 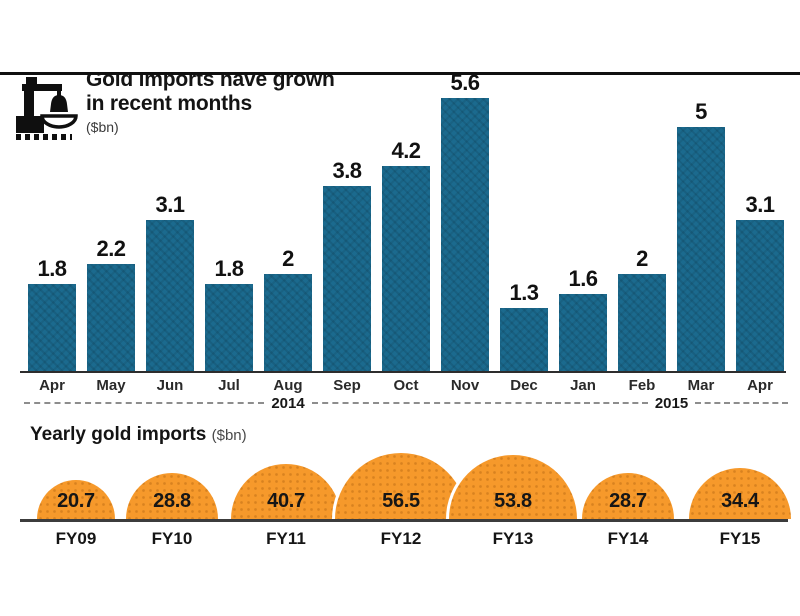 What do you see at coordinates (401, 501) in the screenshot?
I see `semicircle-value-label: 56.5` at bounding box center [401, 501].